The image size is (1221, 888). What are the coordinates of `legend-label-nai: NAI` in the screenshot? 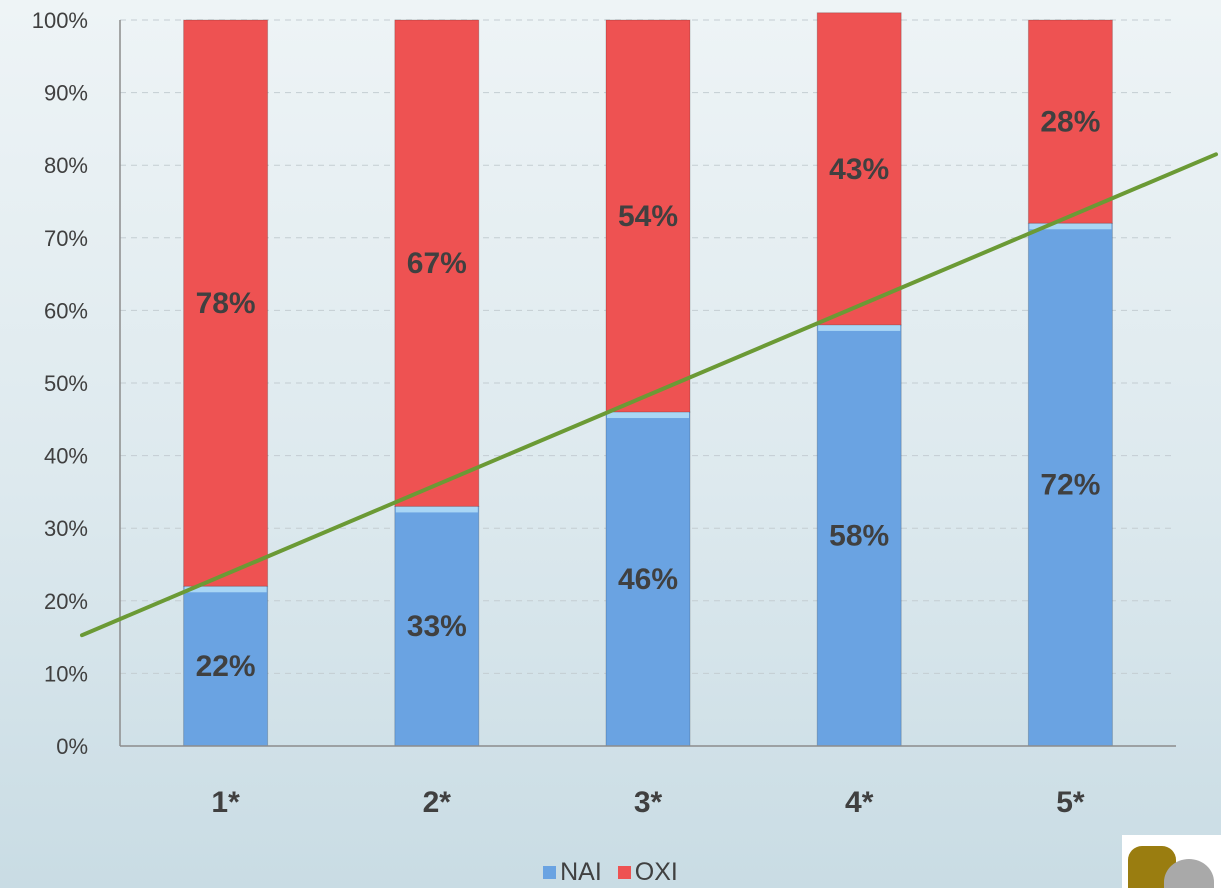 It's located at (581, 872).